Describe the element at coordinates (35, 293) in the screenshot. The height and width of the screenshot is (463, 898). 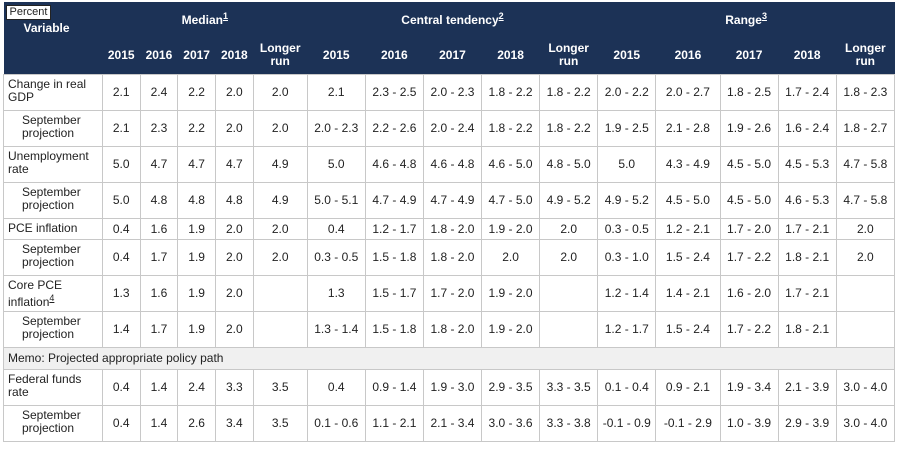
I see `row-label-text: Core PCE inflation` at that location.